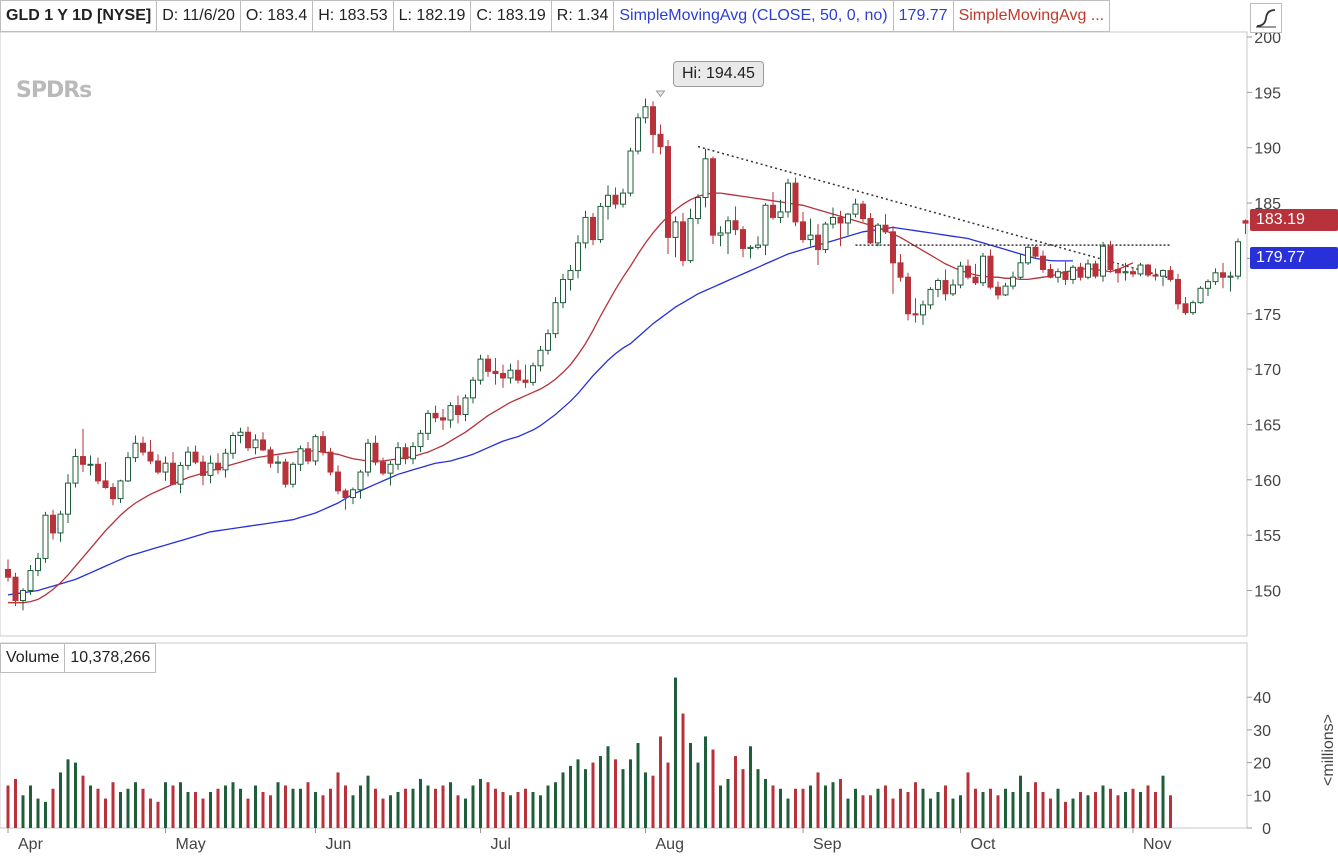 The height and width of the screenshot is (859, 1338). I want to click on month-axis-label: Oct, so click(983, 844).